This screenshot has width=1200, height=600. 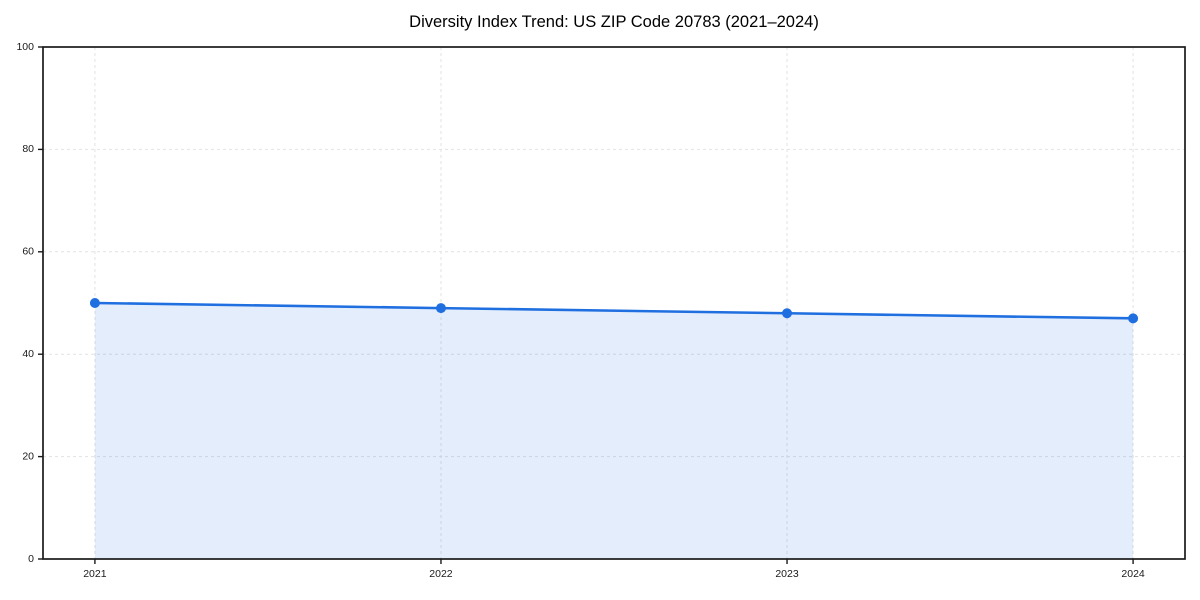 I want to click on data-point-2022, so click(x=440, y=308).